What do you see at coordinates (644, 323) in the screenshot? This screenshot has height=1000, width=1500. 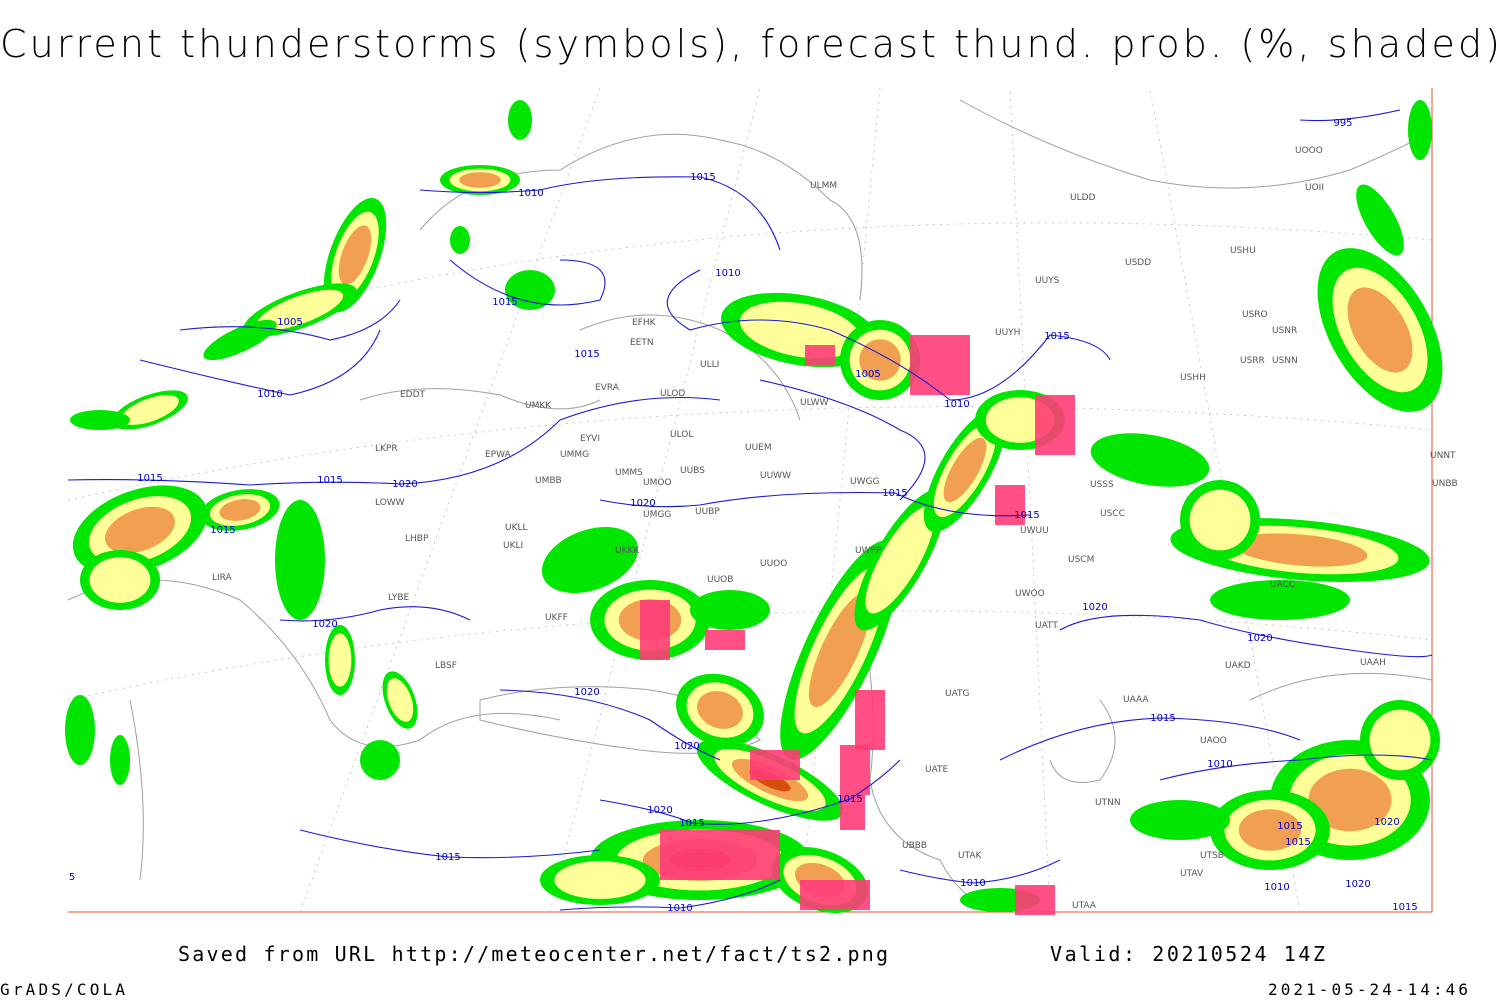 I see `station-label: EFHK` at bounding box center [644, 323].